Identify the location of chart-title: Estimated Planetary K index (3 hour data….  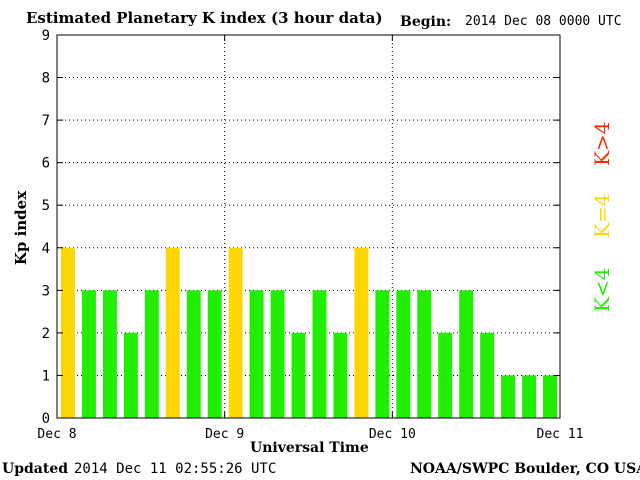
(204, 18).